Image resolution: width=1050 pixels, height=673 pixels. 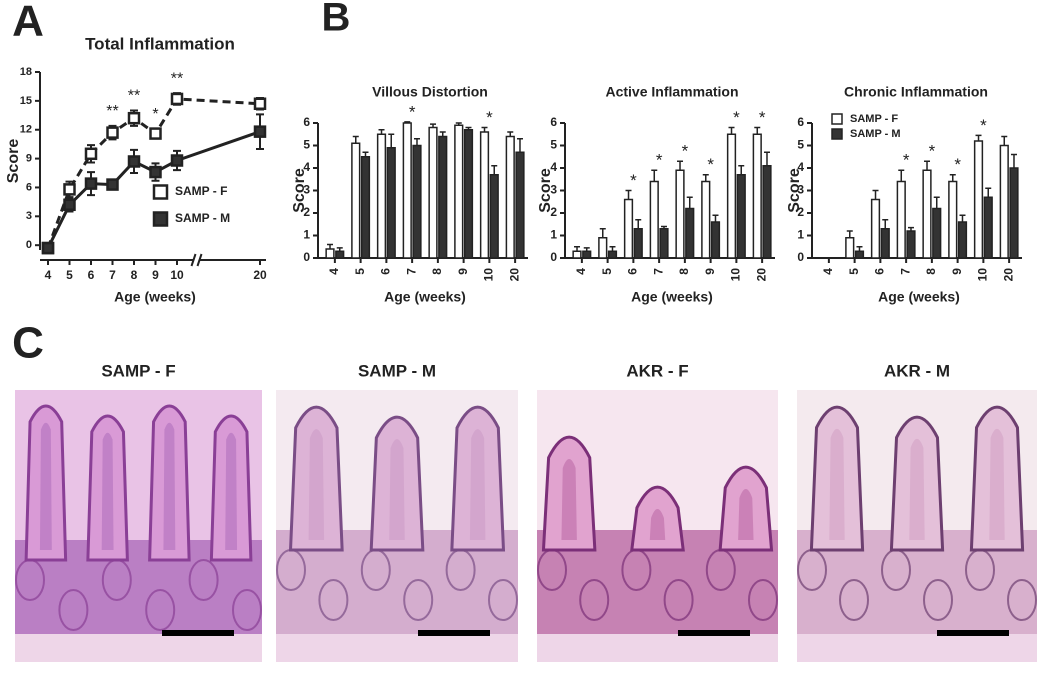 I want to click on image-title: SAMP - M, so click(x=397, y=370).